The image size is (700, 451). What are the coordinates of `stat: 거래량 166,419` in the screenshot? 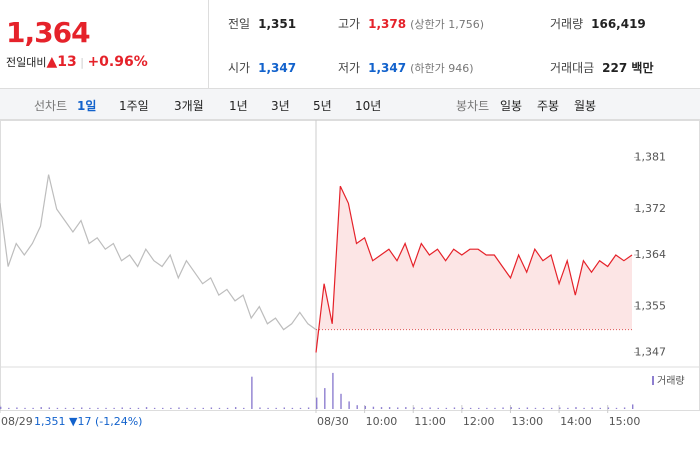 It's located at (598, 23).